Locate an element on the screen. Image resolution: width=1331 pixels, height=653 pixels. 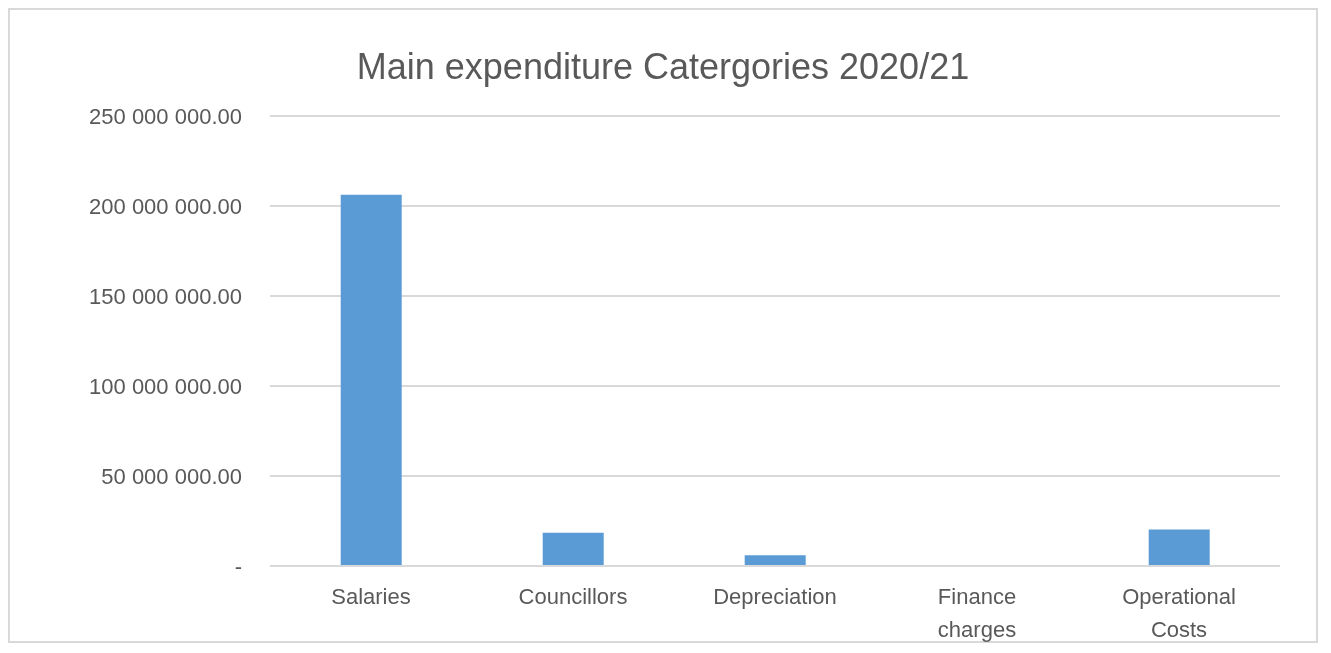
x-tick-label: Finance charges is located at coordinates (977, 613).